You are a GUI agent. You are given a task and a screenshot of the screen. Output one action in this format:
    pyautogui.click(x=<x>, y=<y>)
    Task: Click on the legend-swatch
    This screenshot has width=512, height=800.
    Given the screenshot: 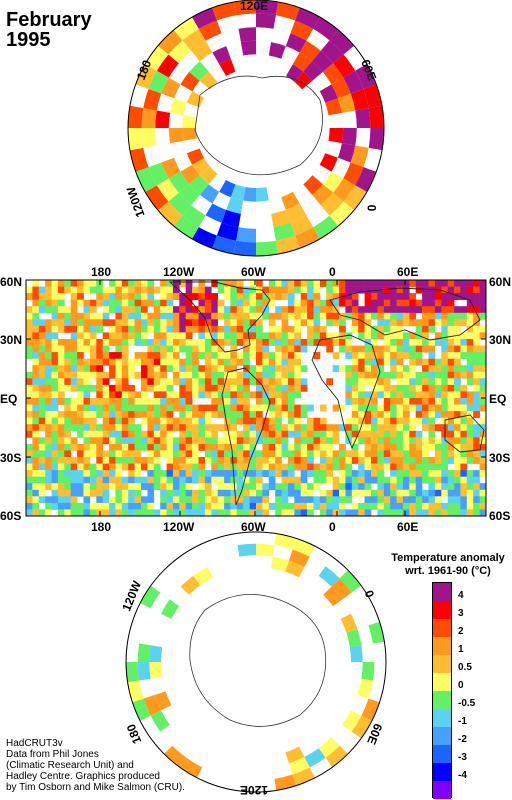 What is the action you would take?
    pyautogui.click(x=442, y=754)
    